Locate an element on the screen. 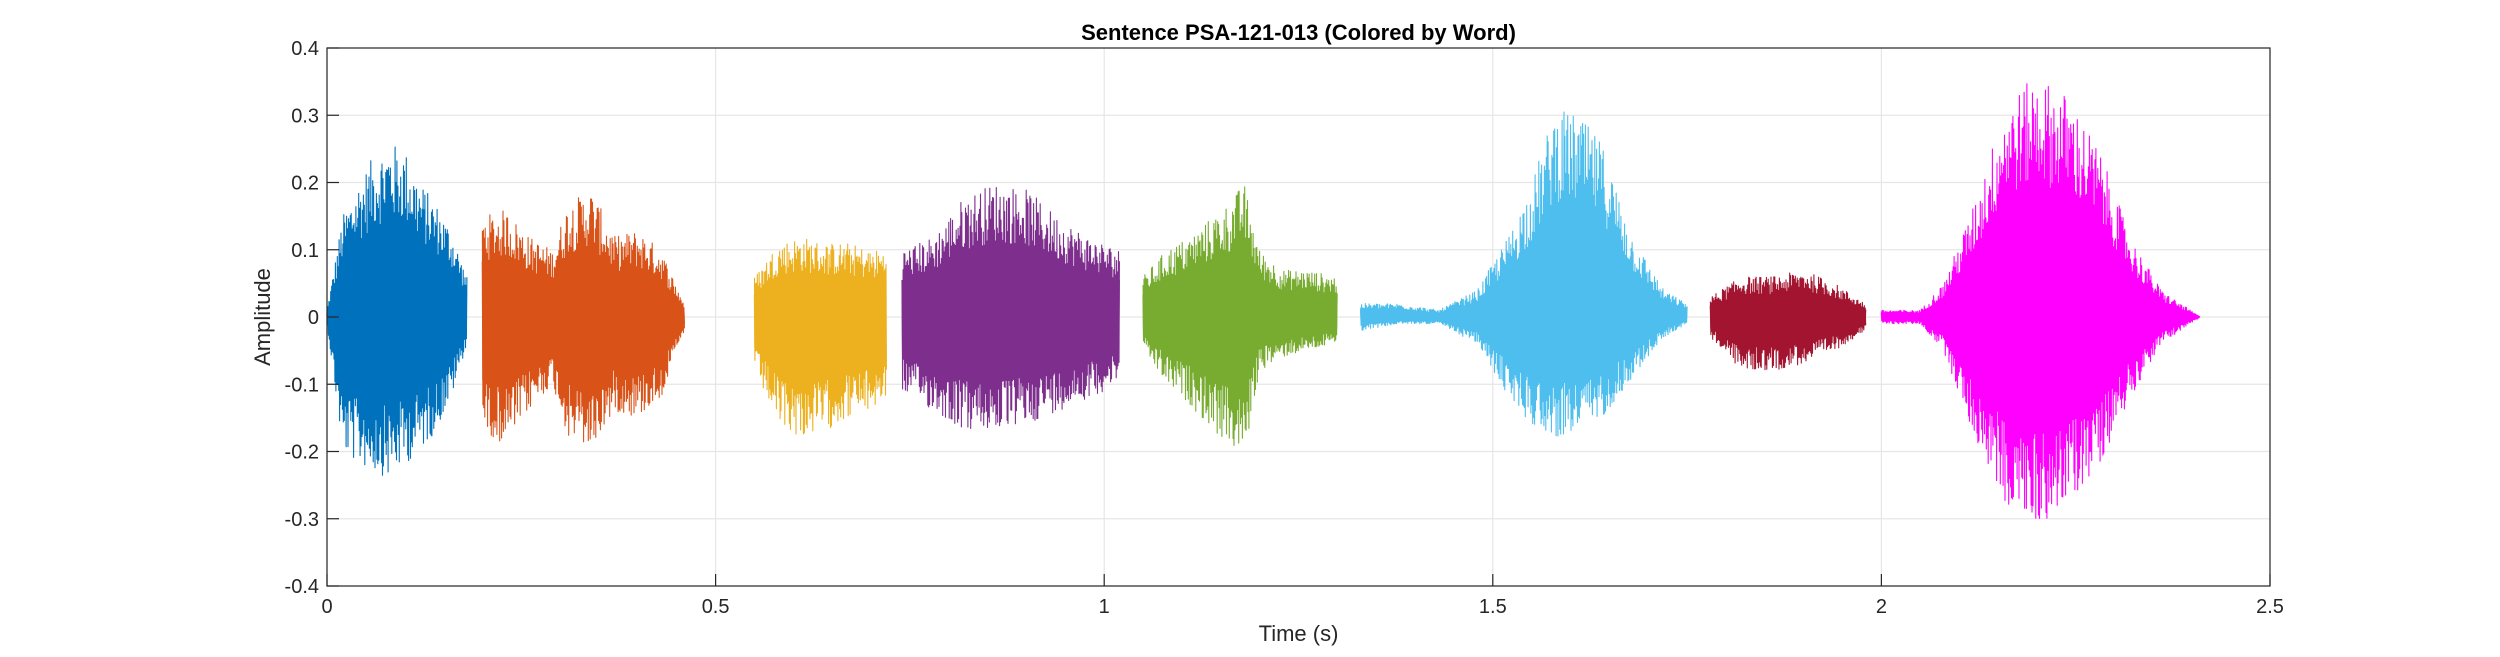  y-tick-label: -0.1 is located at coordinates (302, 385).